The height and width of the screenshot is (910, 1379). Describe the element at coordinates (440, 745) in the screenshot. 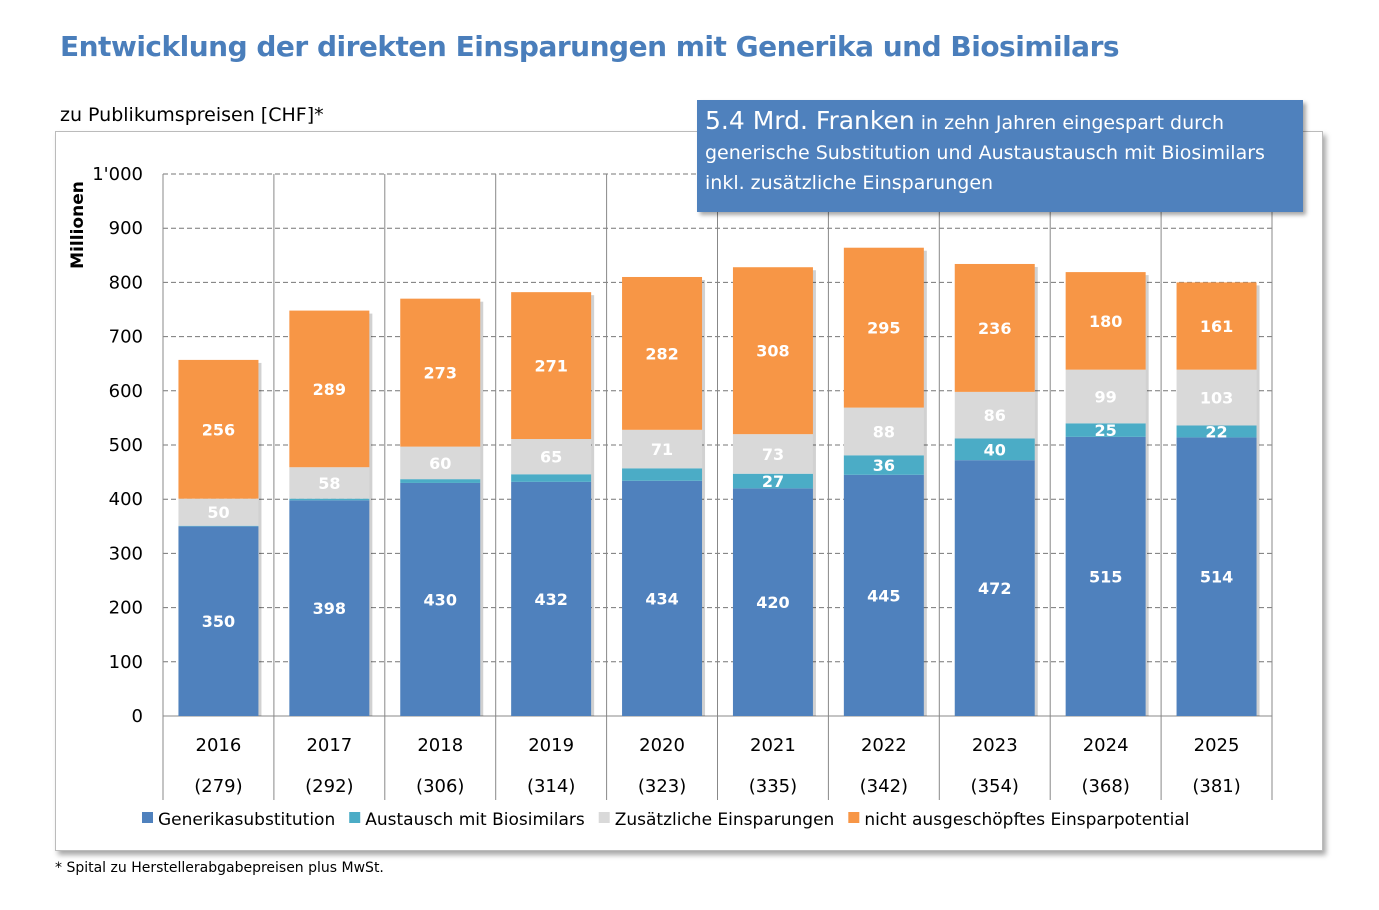

I see `x-tick-label: 2018` at that location.